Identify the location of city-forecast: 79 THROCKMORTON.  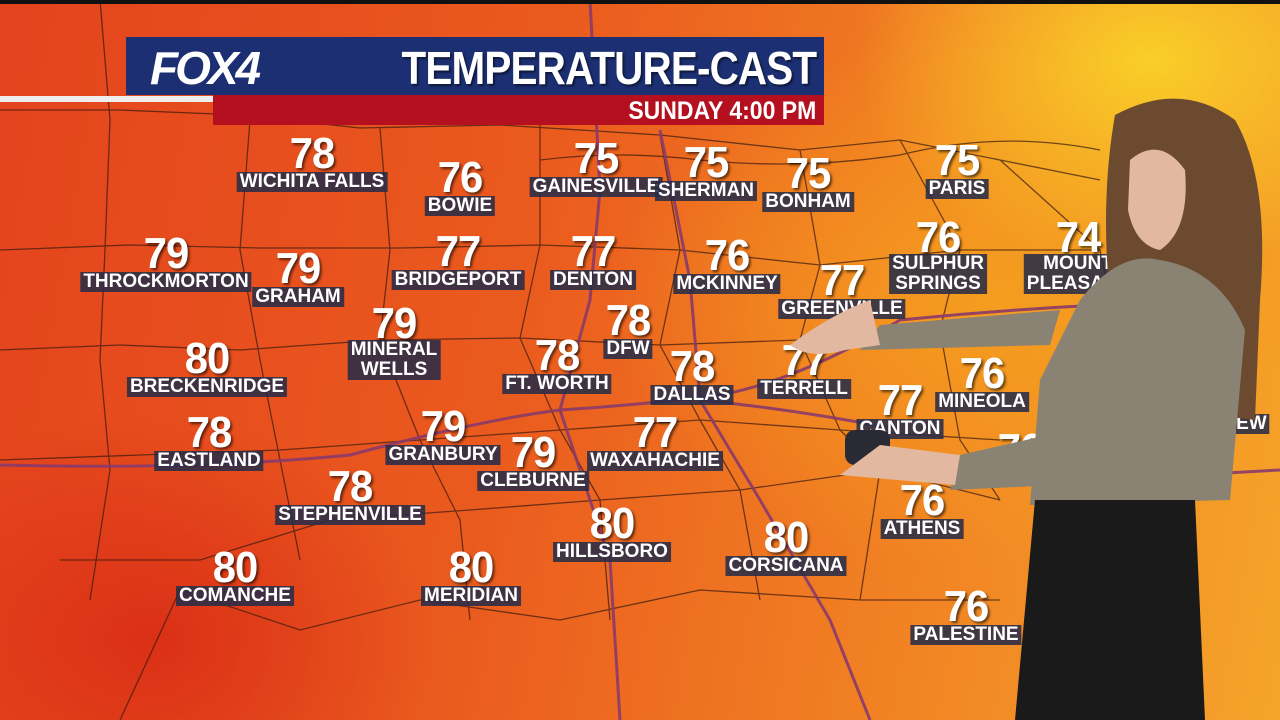
(166, 260).